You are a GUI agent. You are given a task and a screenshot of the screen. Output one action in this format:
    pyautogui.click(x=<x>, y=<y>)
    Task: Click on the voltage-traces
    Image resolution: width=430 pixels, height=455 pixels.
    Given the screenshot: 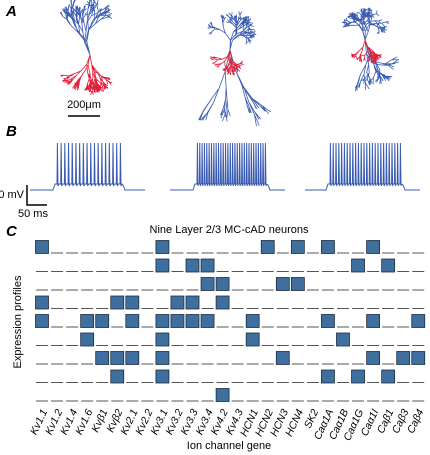 What is the action you would take?
    pyautogui.click(x=225, y=166)
    